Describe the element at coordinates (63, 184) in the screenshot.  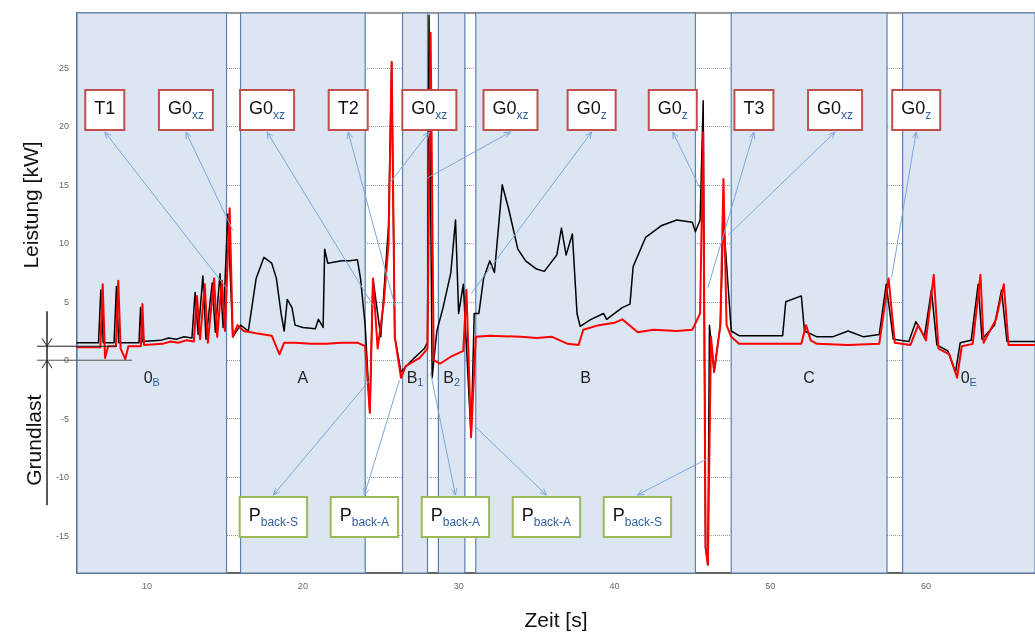
I see `y-tick-label: 15` at that location.